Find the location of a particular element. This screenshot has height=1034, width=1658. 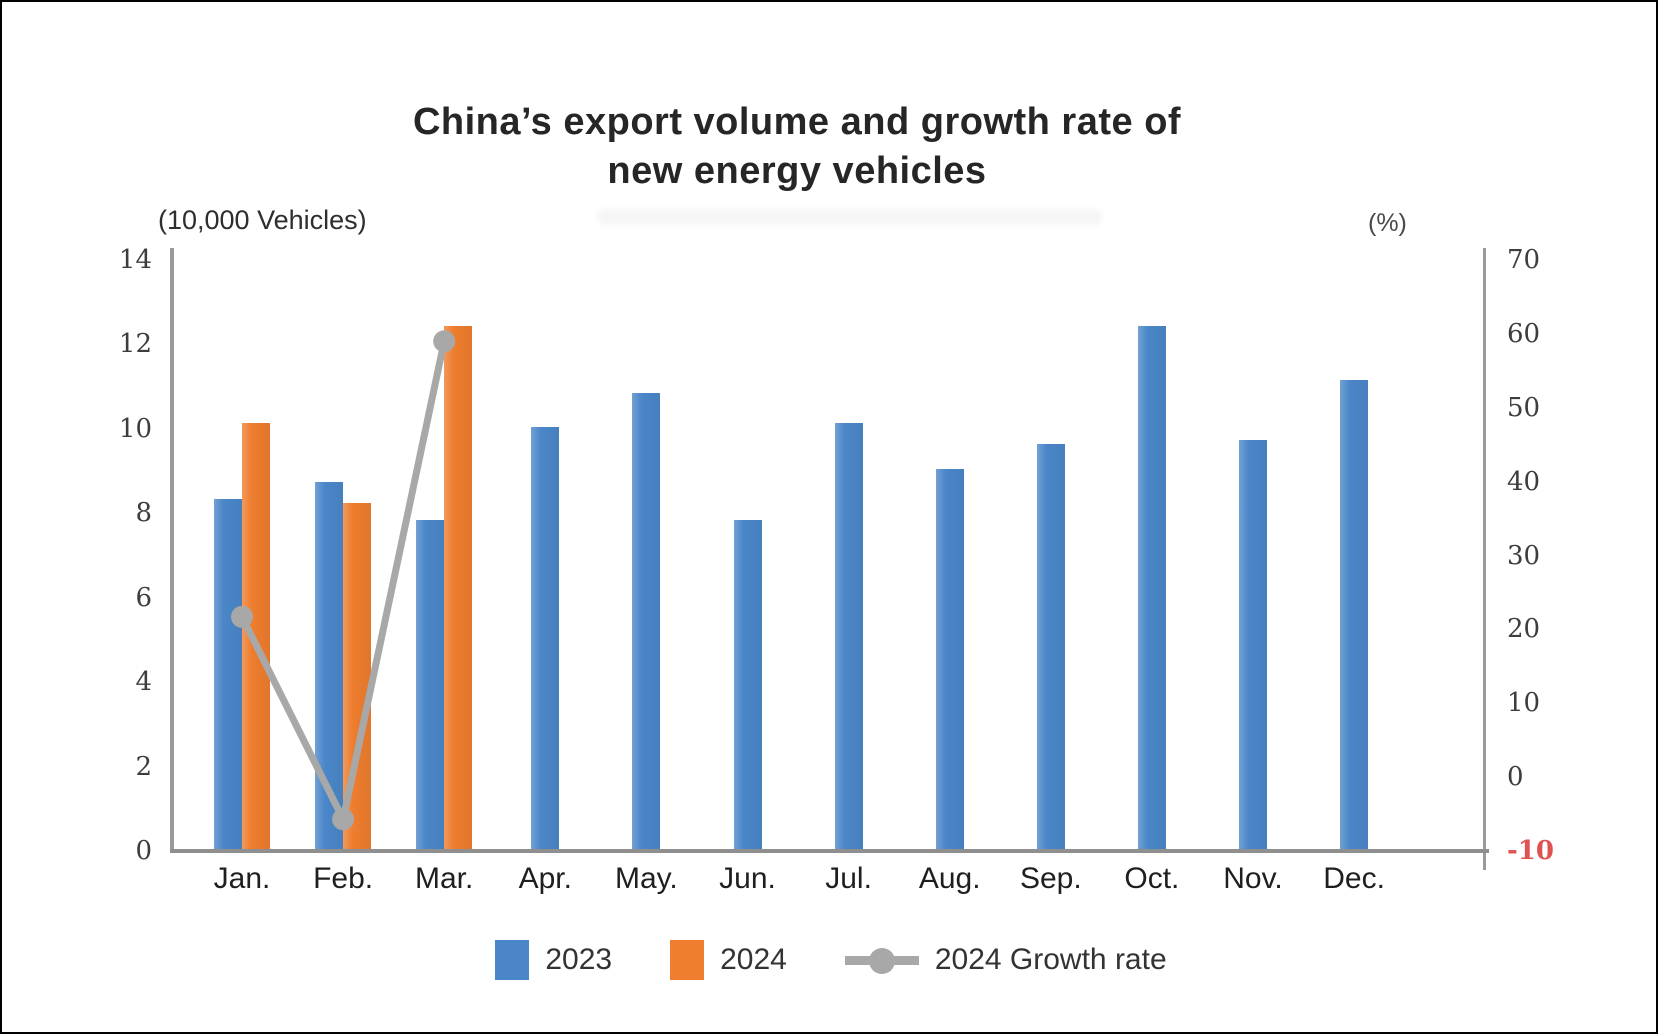

growth-rate-line is located at coordinates (343, 580).